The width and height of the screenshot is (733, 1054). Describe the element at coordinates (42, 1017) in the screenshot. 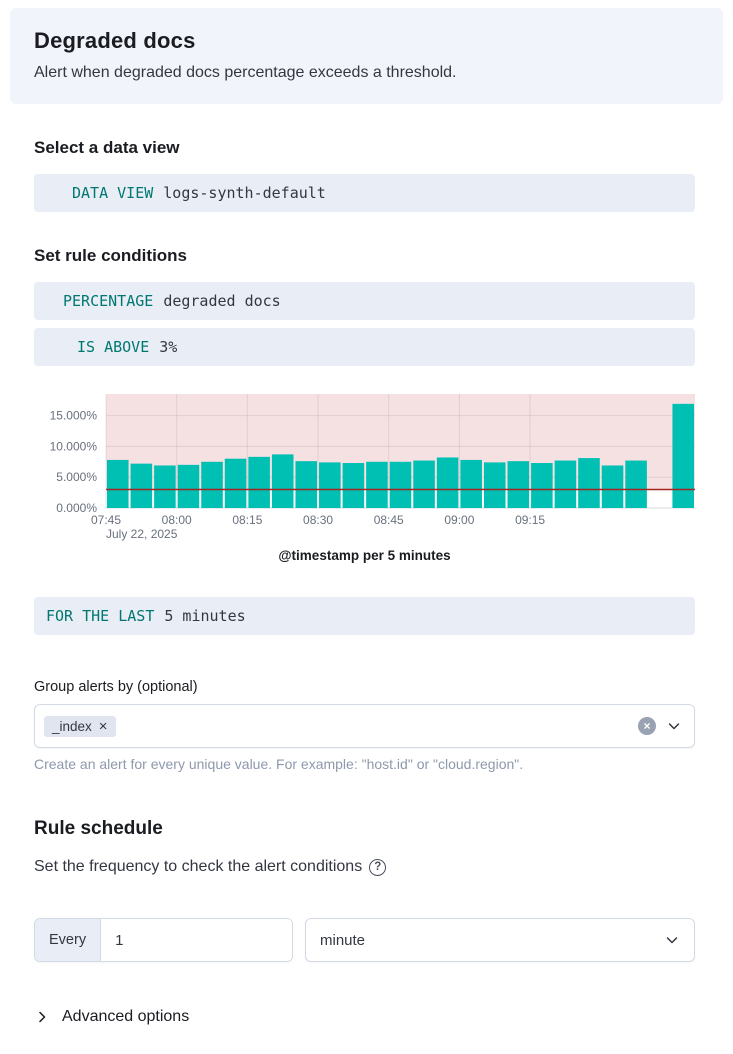

I see `chevron-right-icon` at that location.